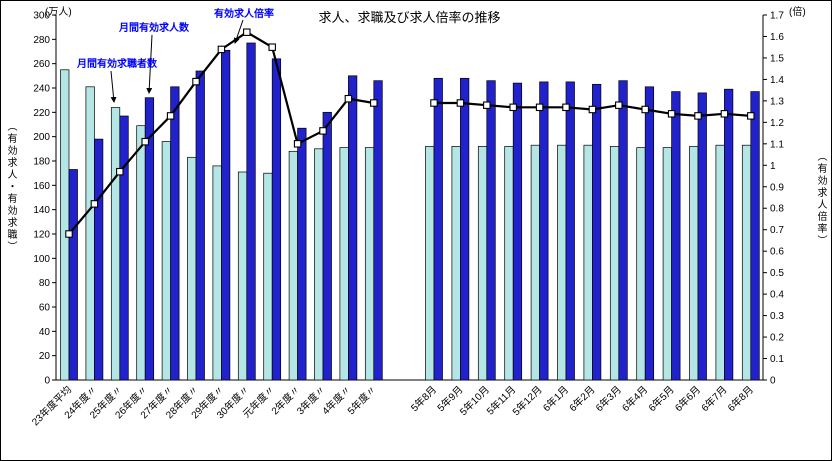 Image resolution: width=832 pixels, height=461 pixels. What do you see at coordinates (117, 63) in the screenshot?
I see `annotation-label: 月間有効求職者数` at bounding box center [117, 63].